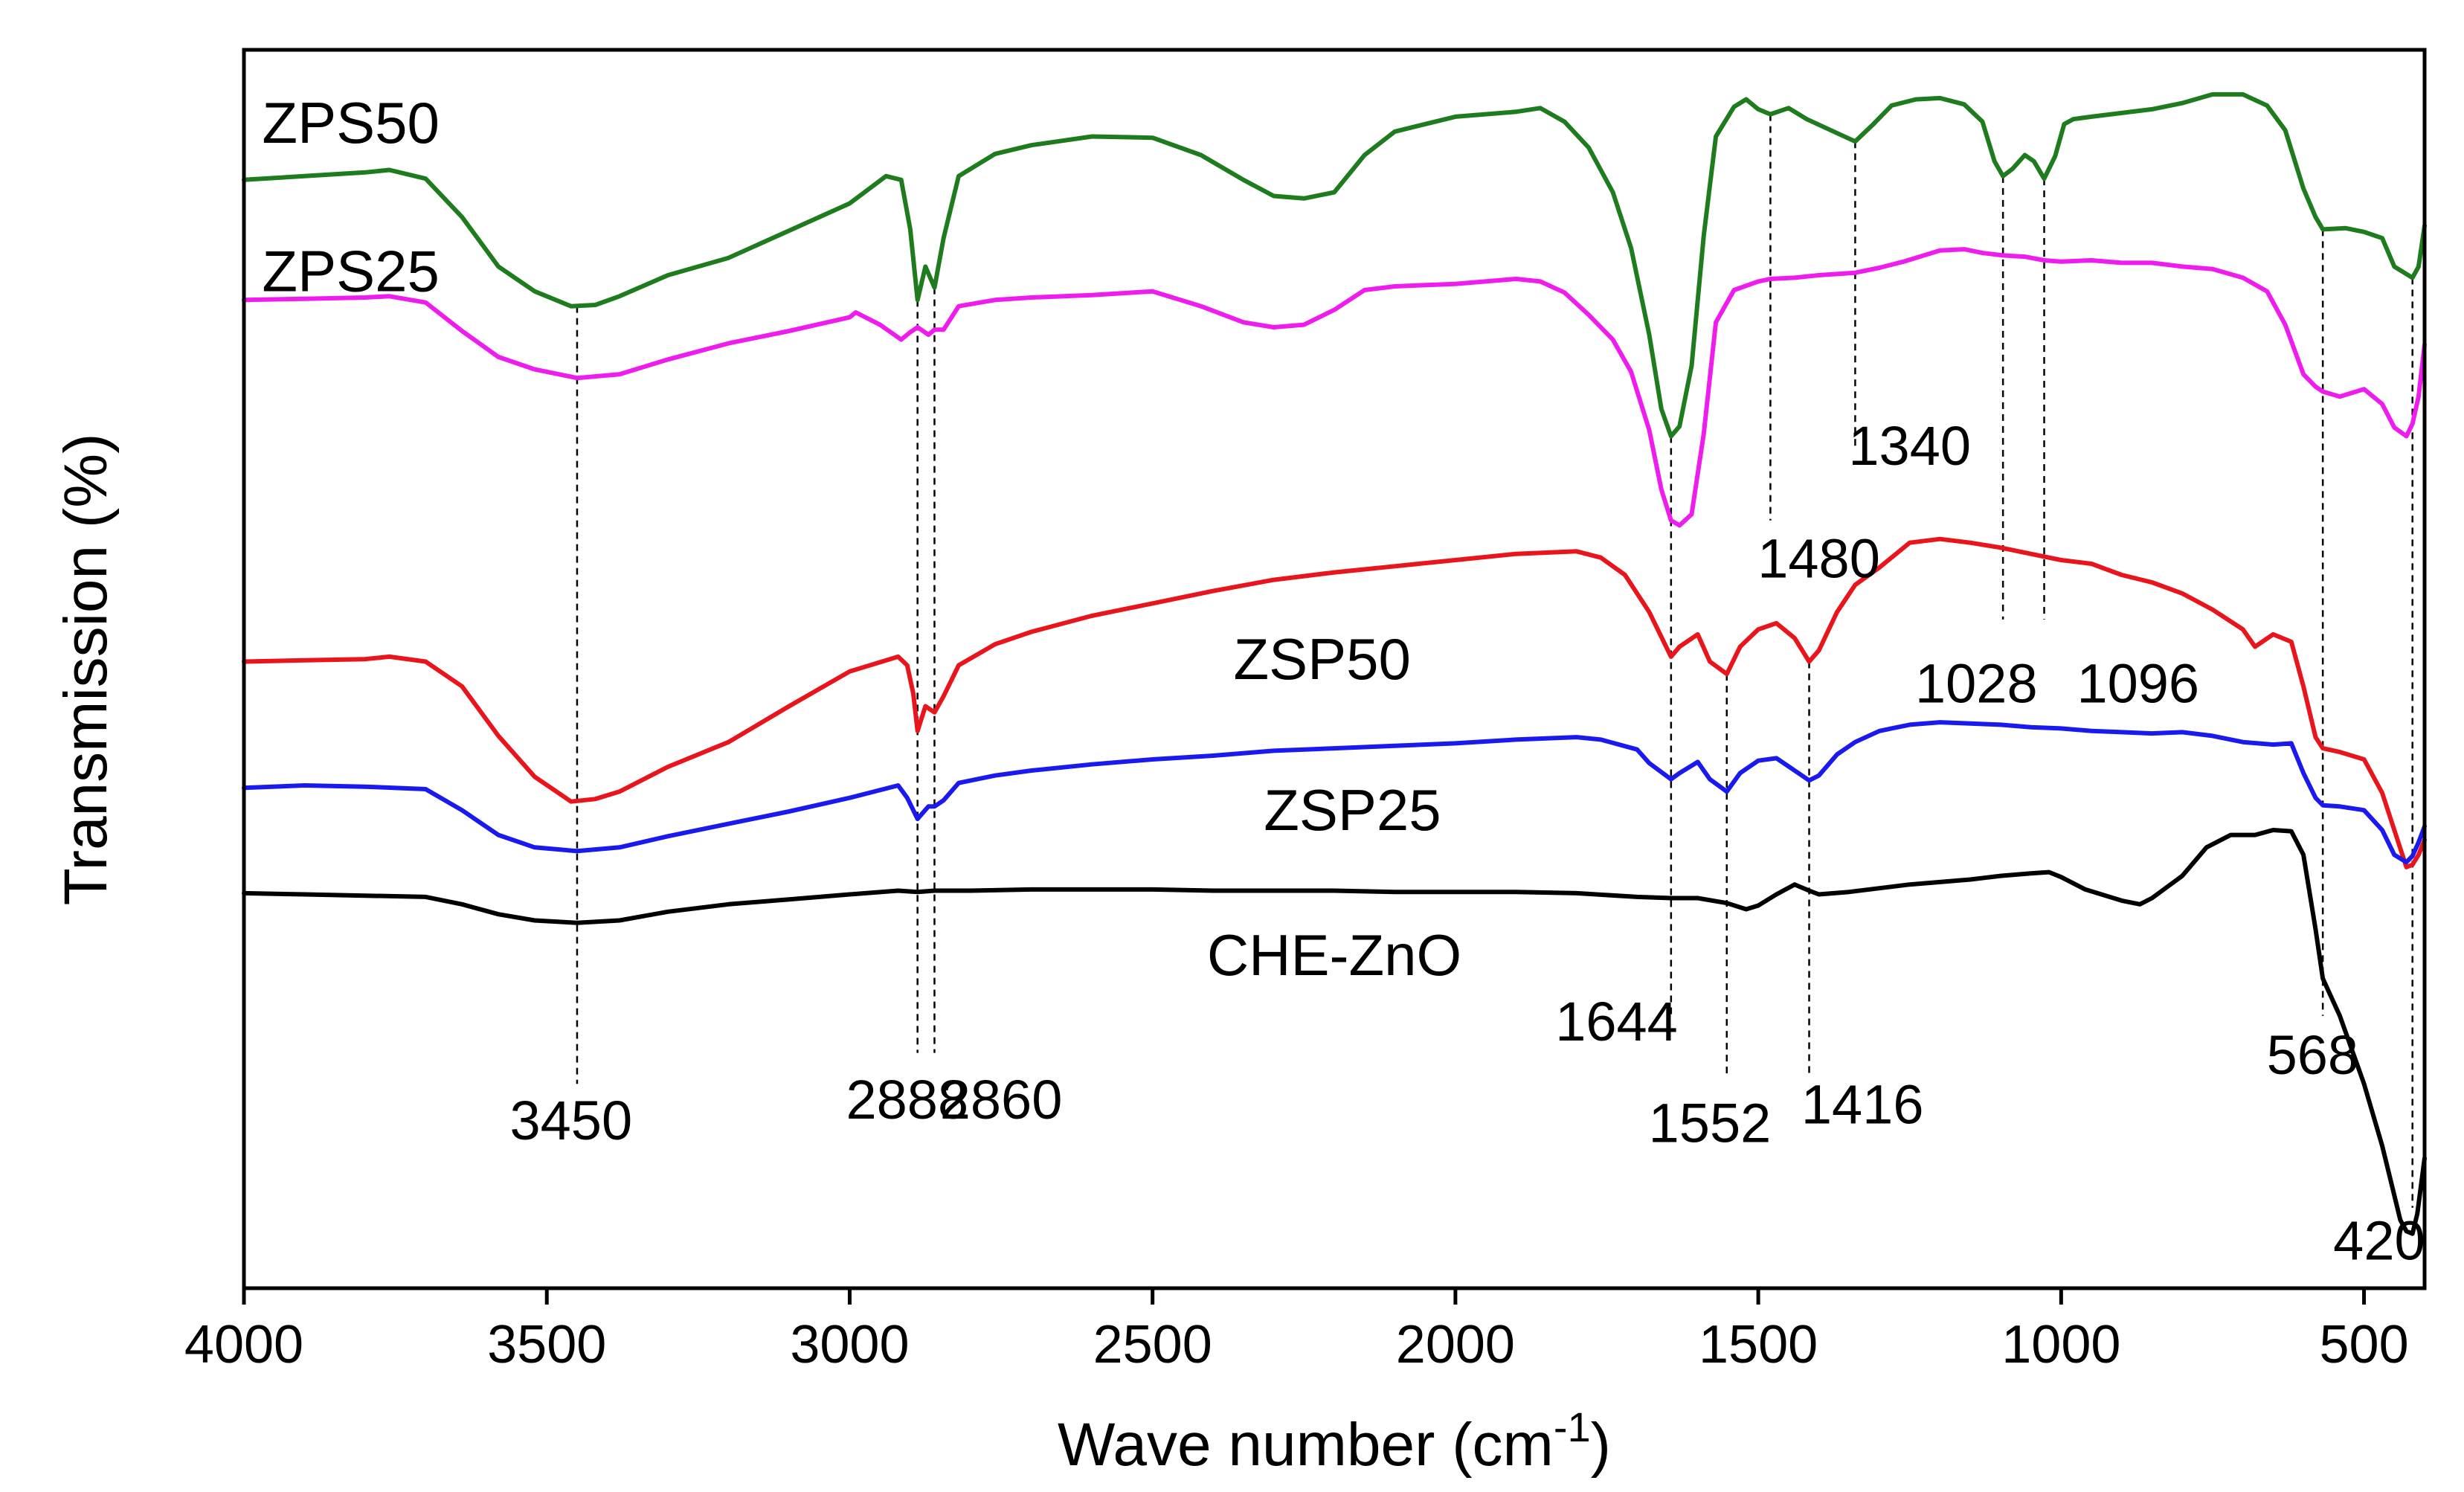 The image size is (2464, 1492). Describe the element at coordinates (1758, 1344) in the screenshot. I see `x-tick-label-1500: 1500` at that location.